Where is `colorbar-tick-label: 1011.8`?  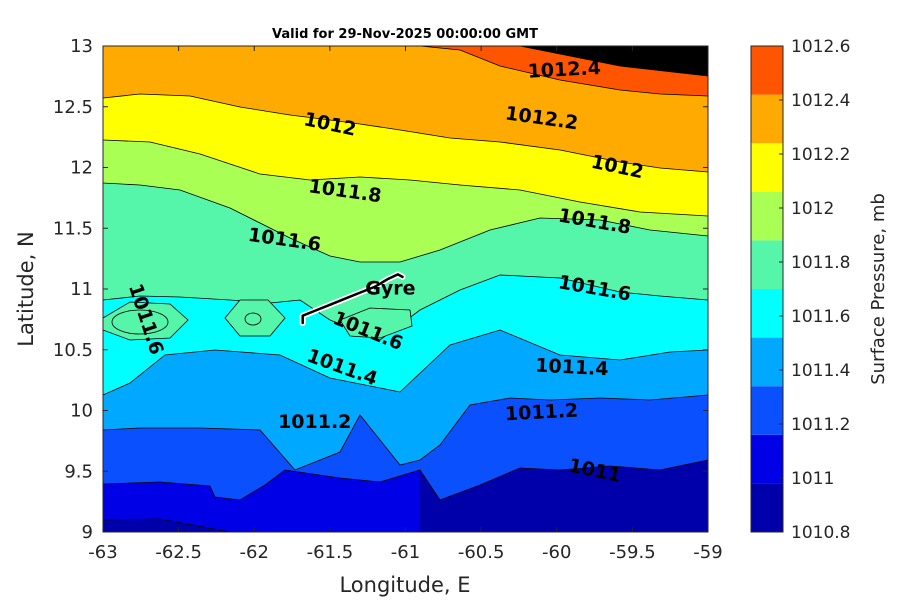 colorbar-tick-label: 1011.8 is located at coordinates (820, 263).